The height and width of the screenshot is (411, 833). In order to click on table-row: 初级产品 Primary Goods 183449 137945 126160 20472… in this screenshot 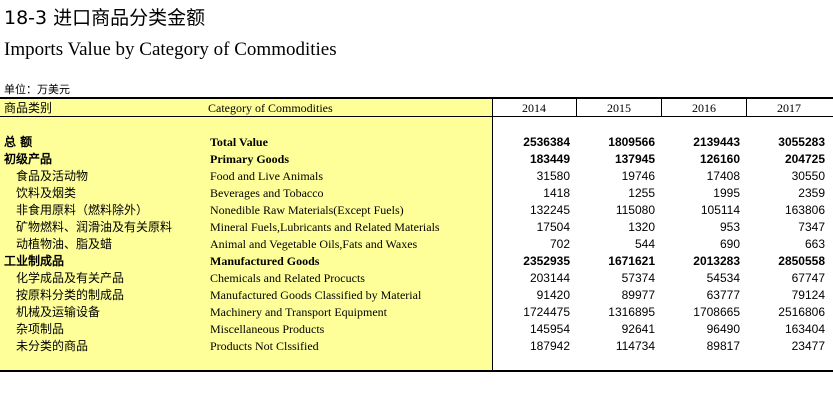, I will do `click(416, 159)`.